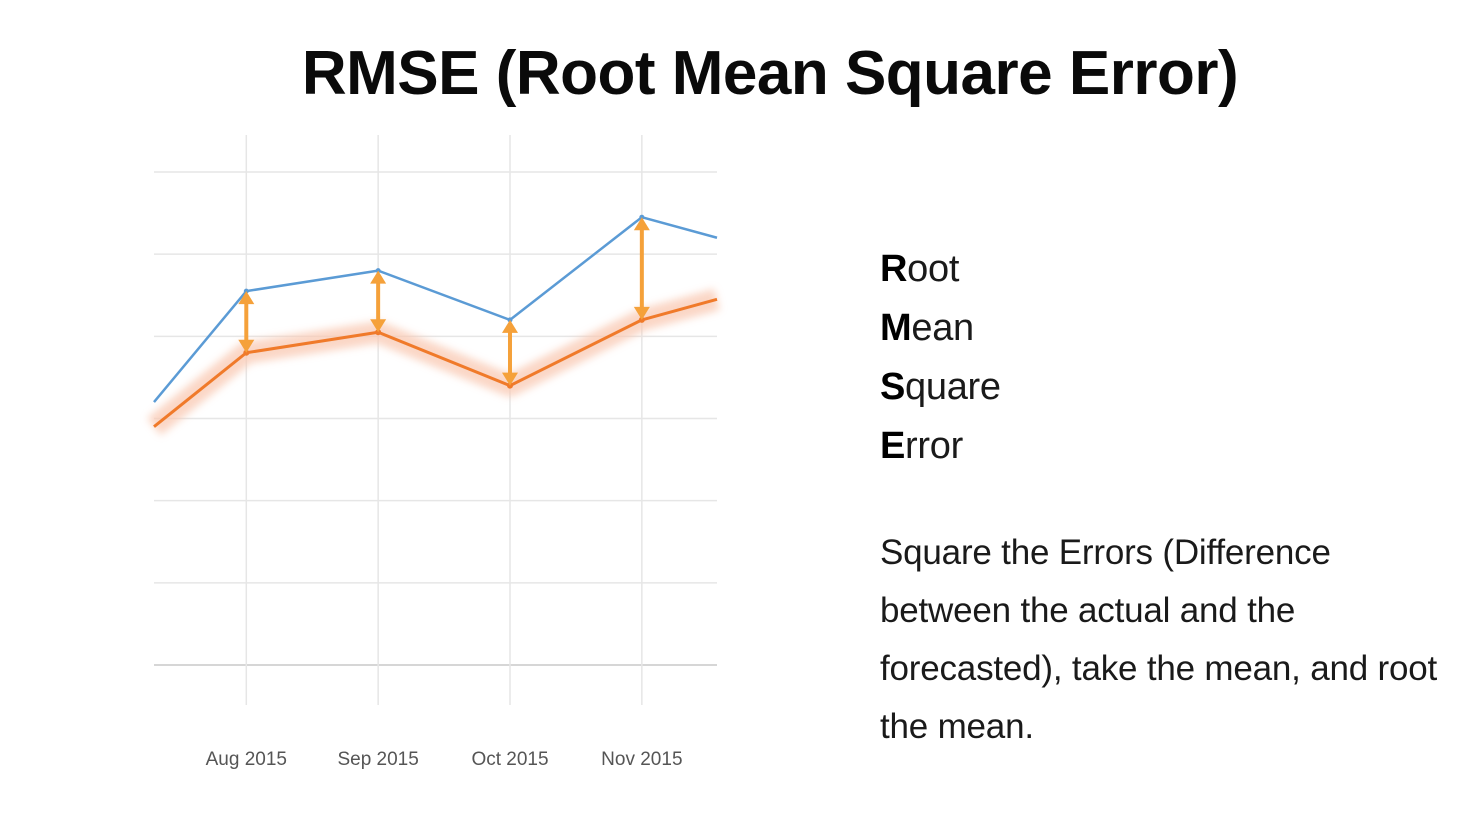 Image resolution: width=1471 pixels, height=814 pixels. Describe the element at coordinates (940, 358) in the screenshot. I see `rmse-acronym-list: Root Mean Square Error` at that location.